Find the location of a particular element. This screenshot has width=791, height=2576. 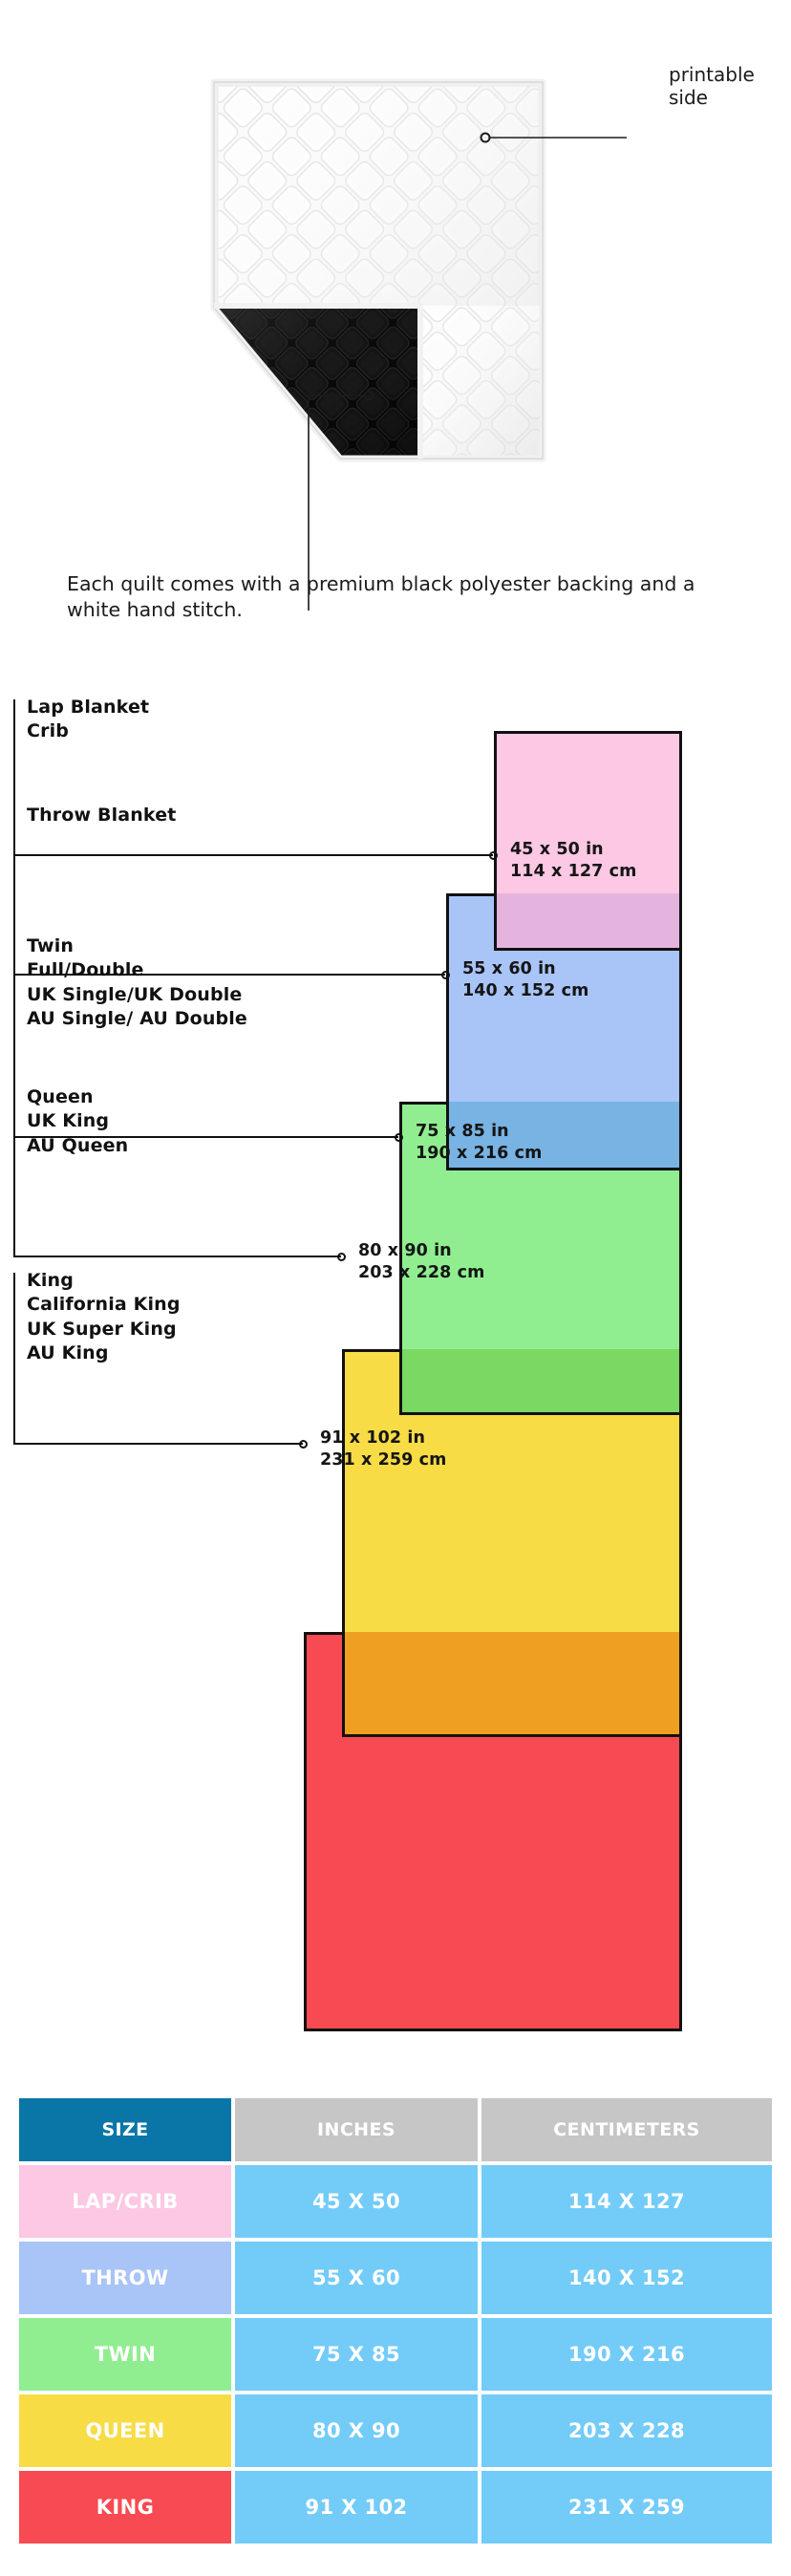

leader-horizontal-king is located at coordinates (158, 1444).